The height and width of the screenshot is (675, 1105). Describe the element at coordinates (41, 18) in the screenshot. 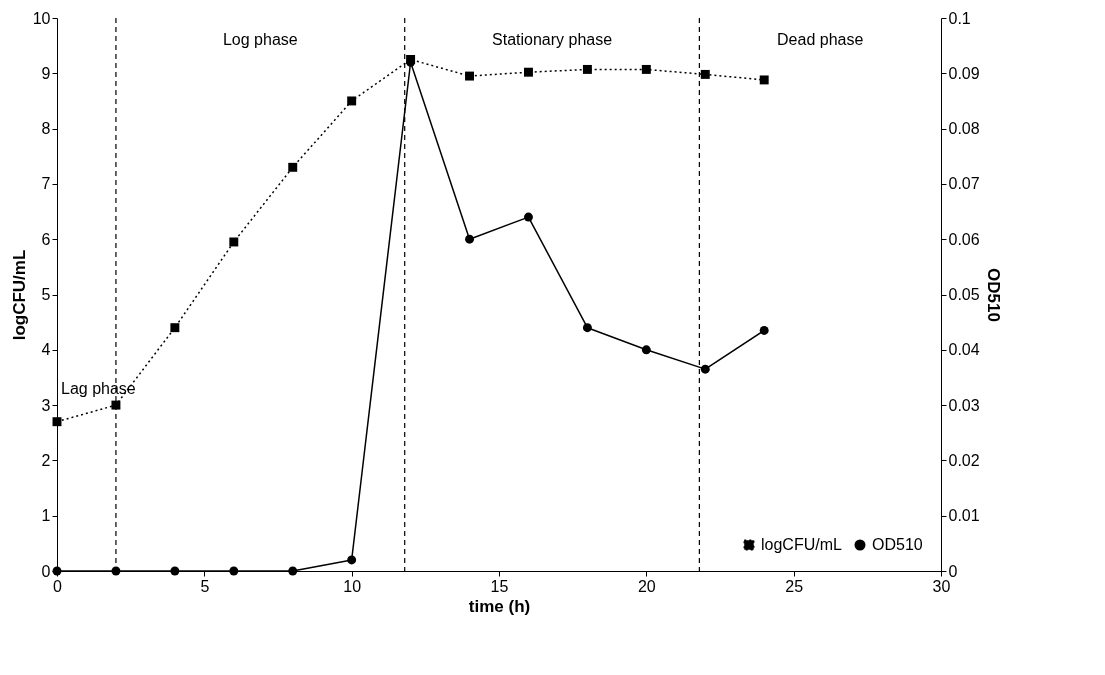

I see `y-tick-label: 10` at that location.